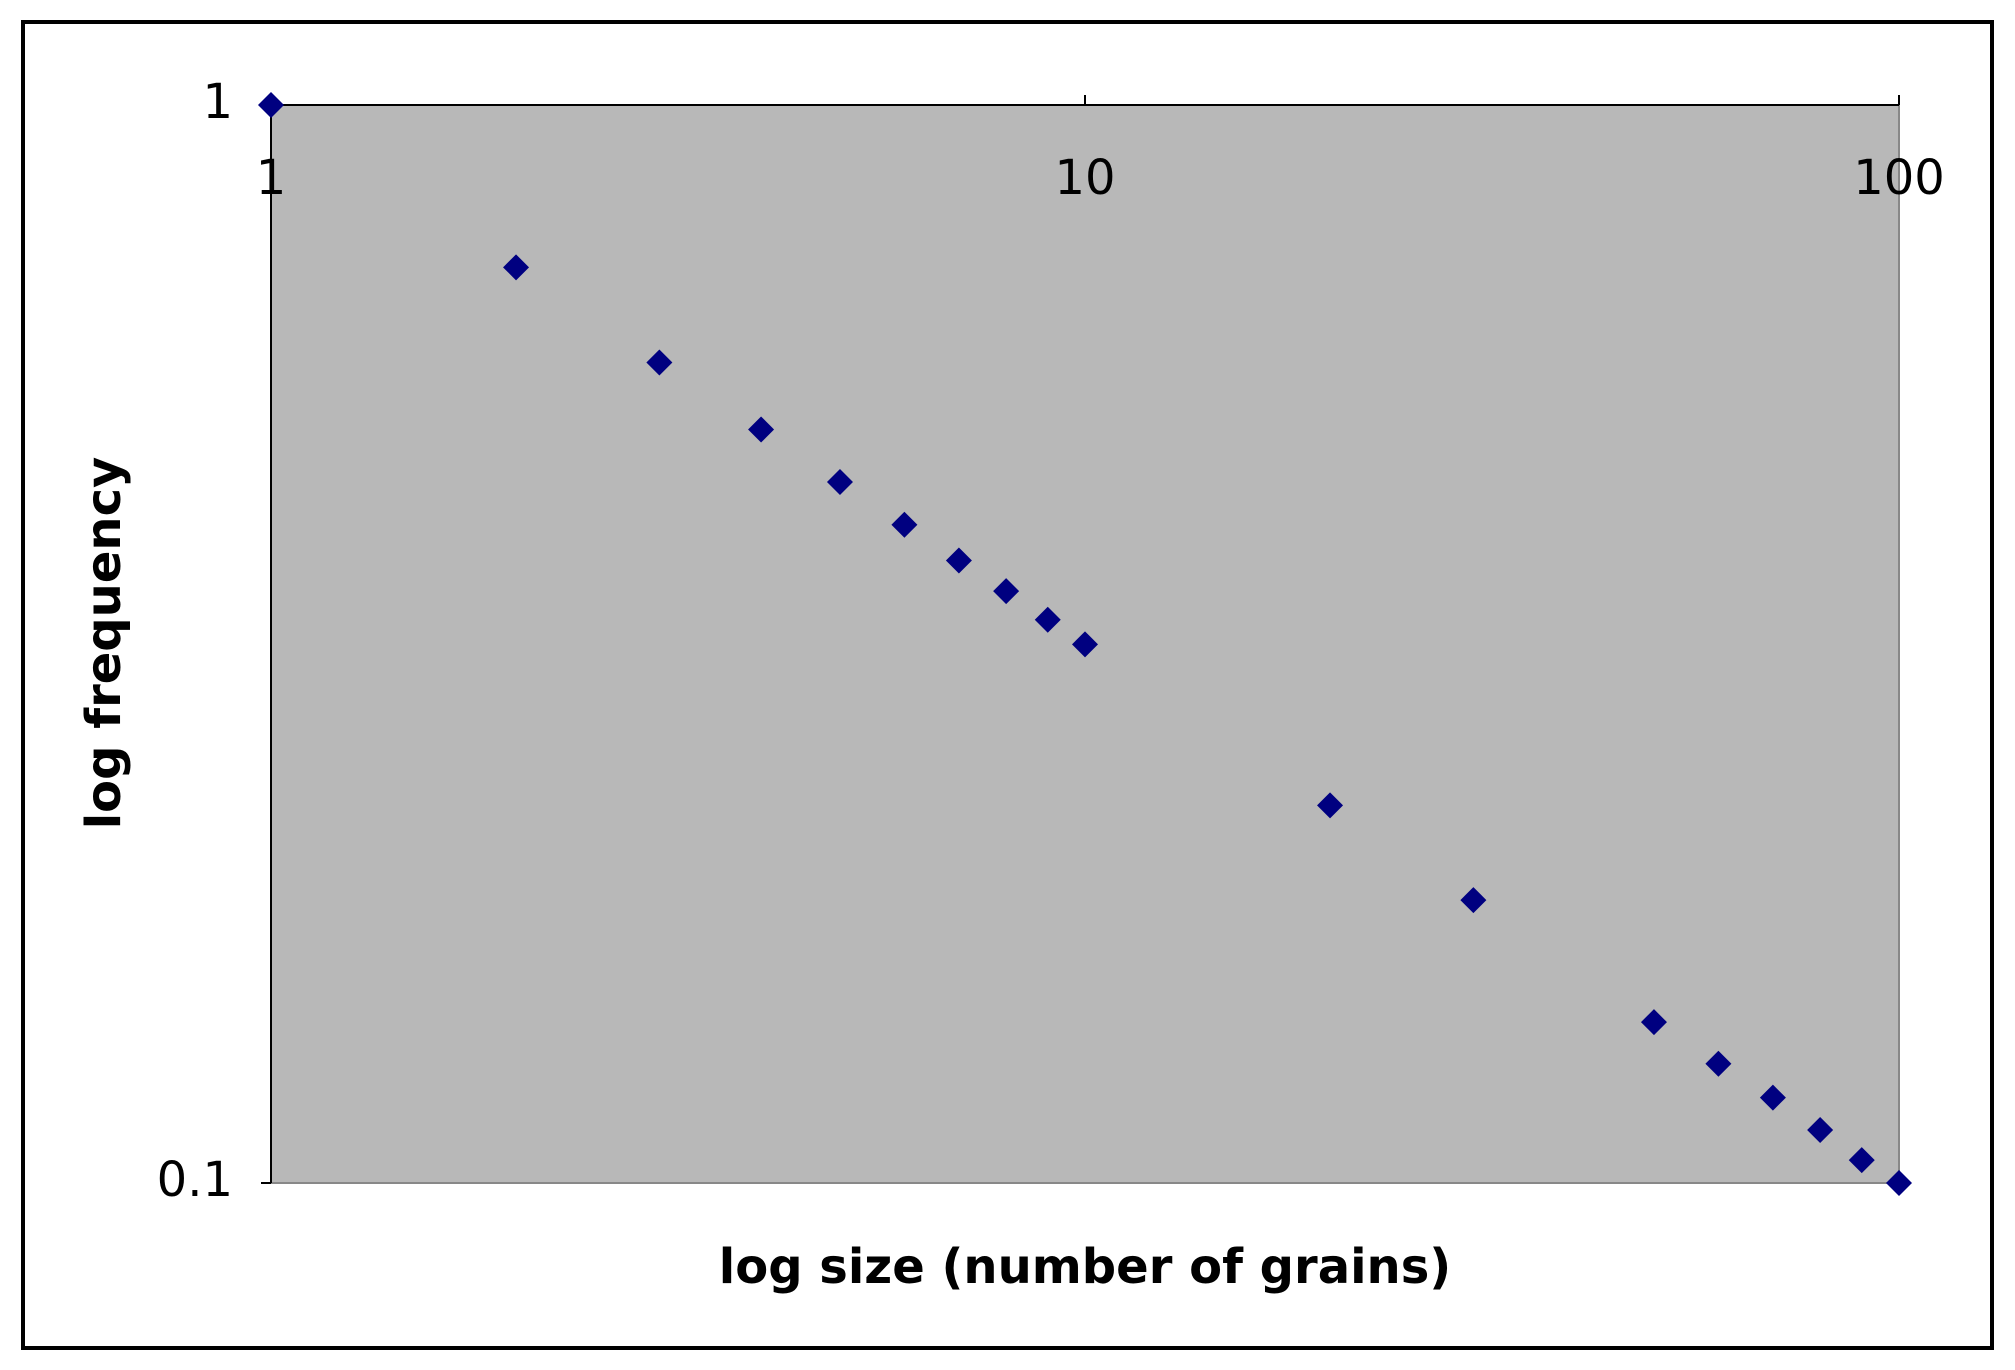 Image resolution: width=2015 pixels, height=1370 pixels. What do you see at coordinates (1899, 178) in the screenshot?
I see `x-tick-label: 100` at bounding box center [1899, 178].